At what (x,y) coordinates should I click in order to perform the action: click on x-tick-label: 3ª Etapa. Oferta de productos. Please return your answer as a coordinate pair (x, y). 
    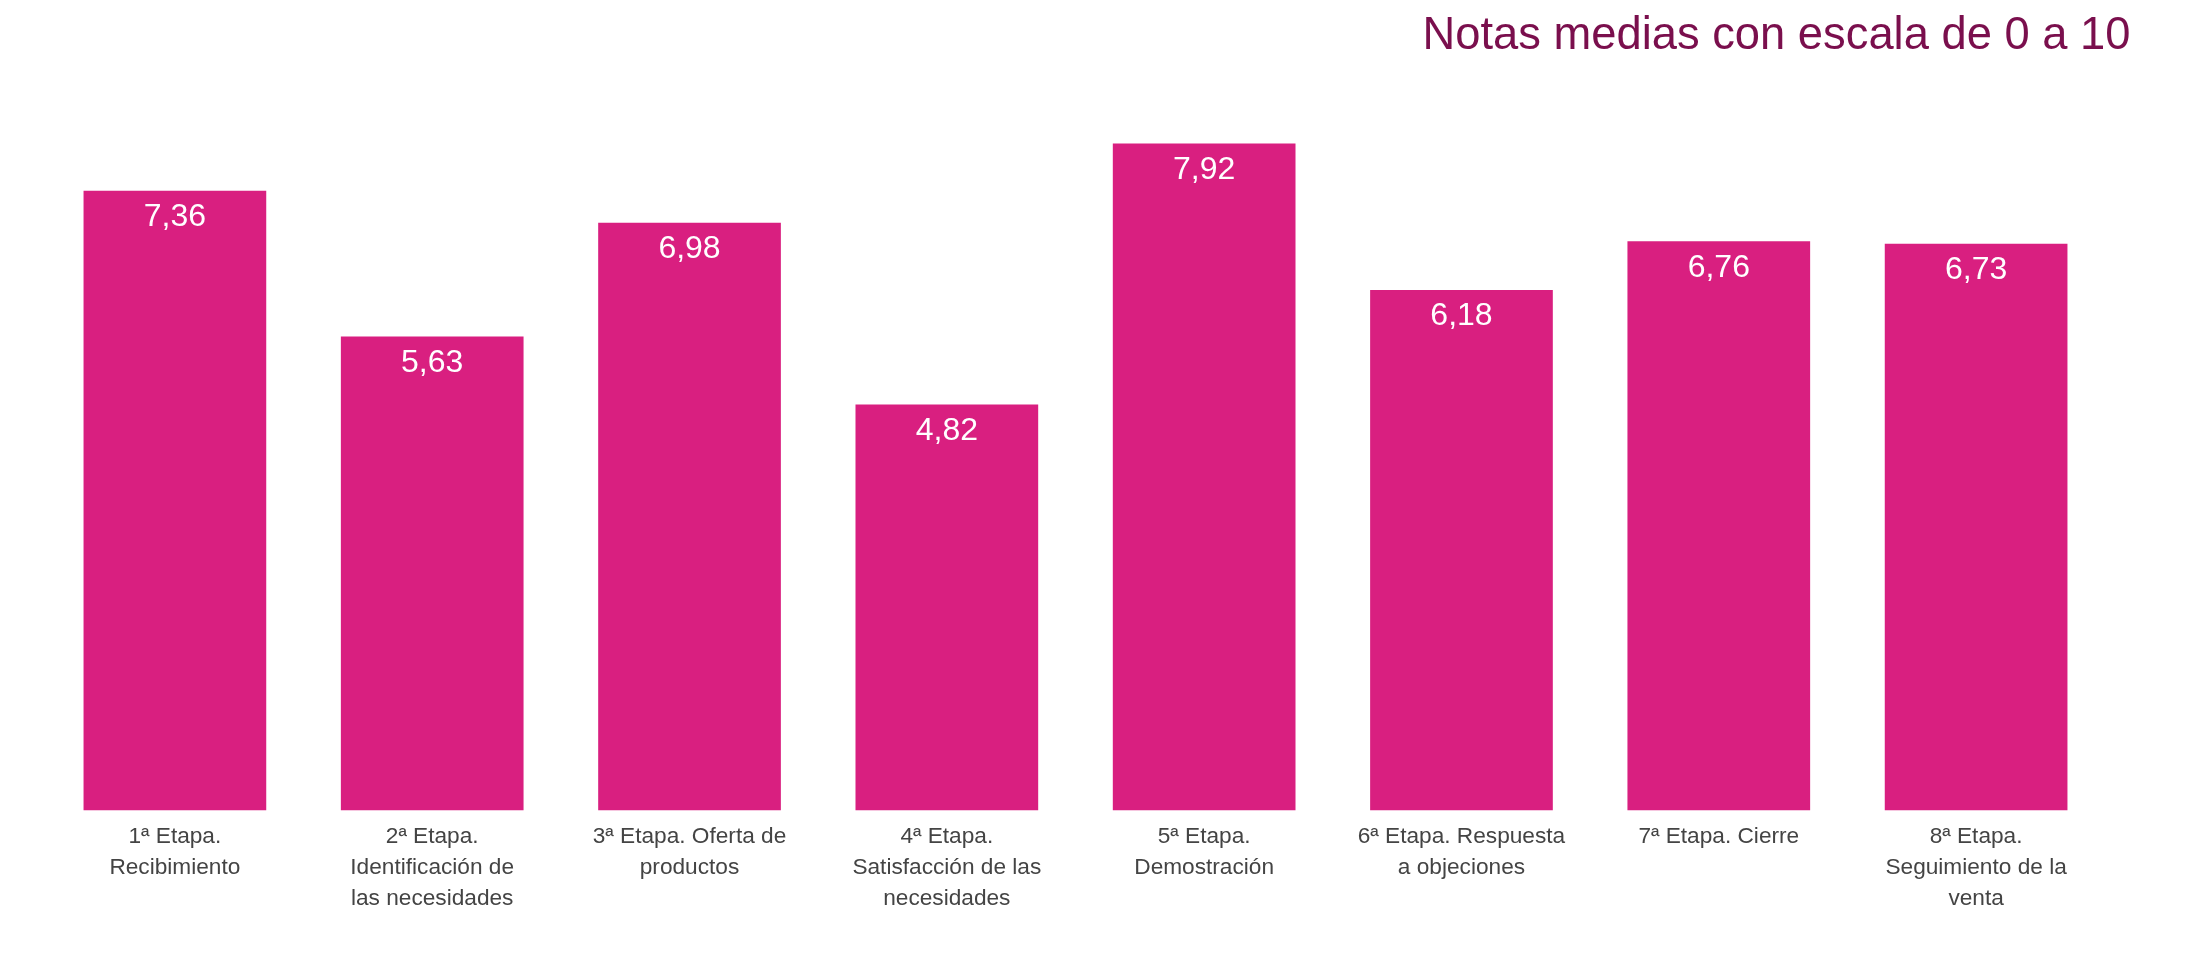
    Looking at the image, I should click on (689, 850).